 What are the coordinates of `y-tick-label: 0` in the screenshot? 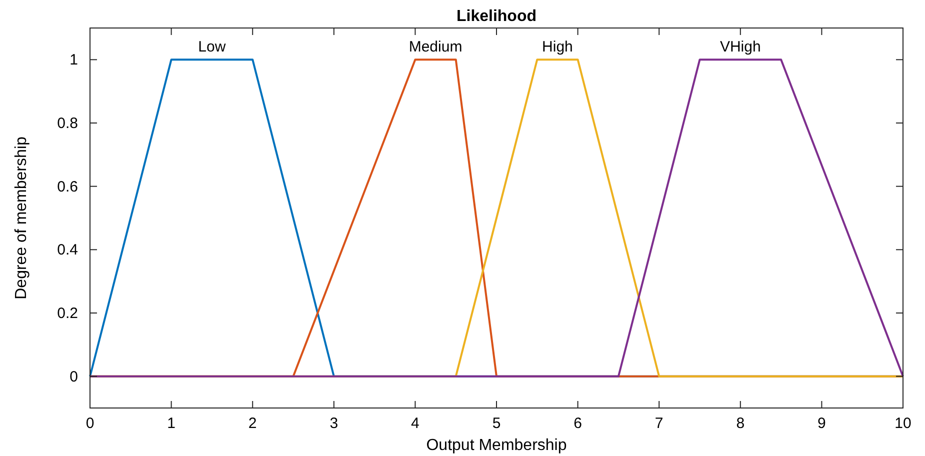 It's located at (74, 377).